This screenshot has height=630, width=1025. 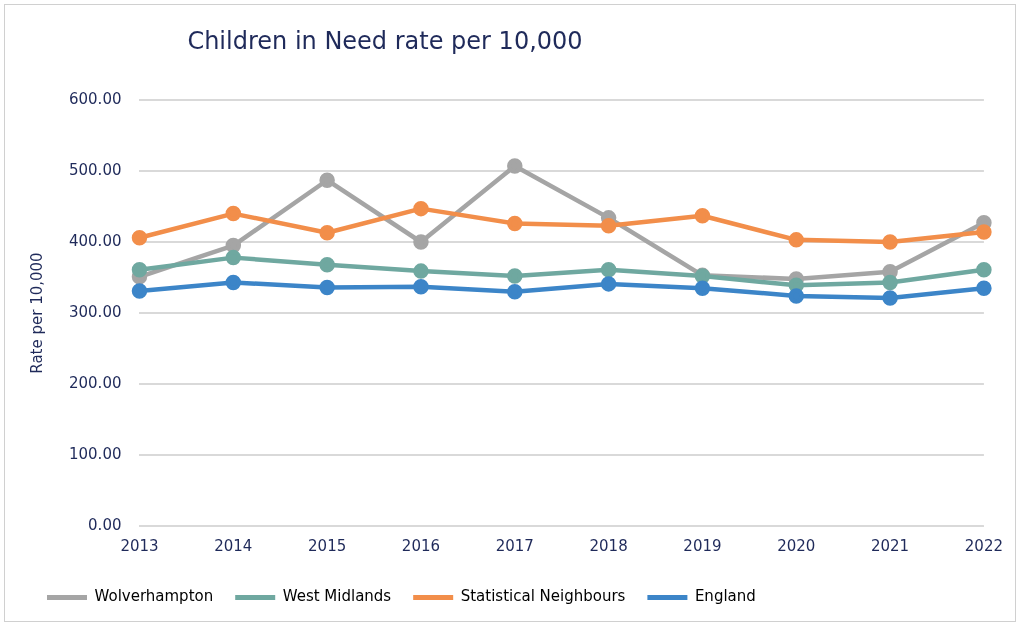 I want to click on x-tick-label: 2019, so click(x=702, y=545).